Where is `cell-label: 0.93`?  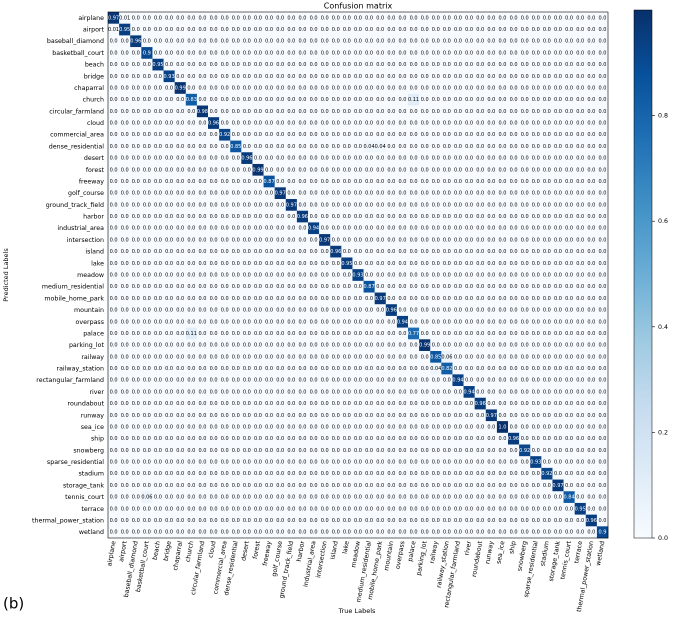
cell-label: 0.93 is located at coordinates (169, 77).